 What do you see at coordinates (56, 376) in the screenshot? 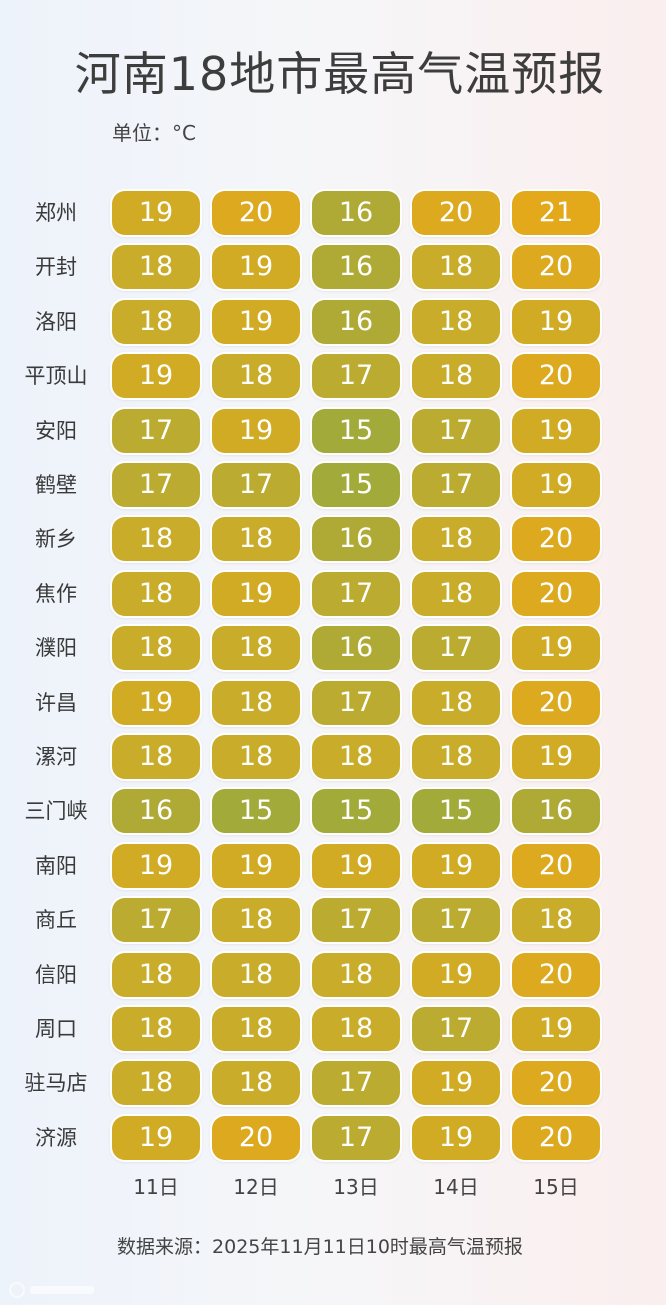
I see `city-label: 平顶山` at bounding box center [56, 376].